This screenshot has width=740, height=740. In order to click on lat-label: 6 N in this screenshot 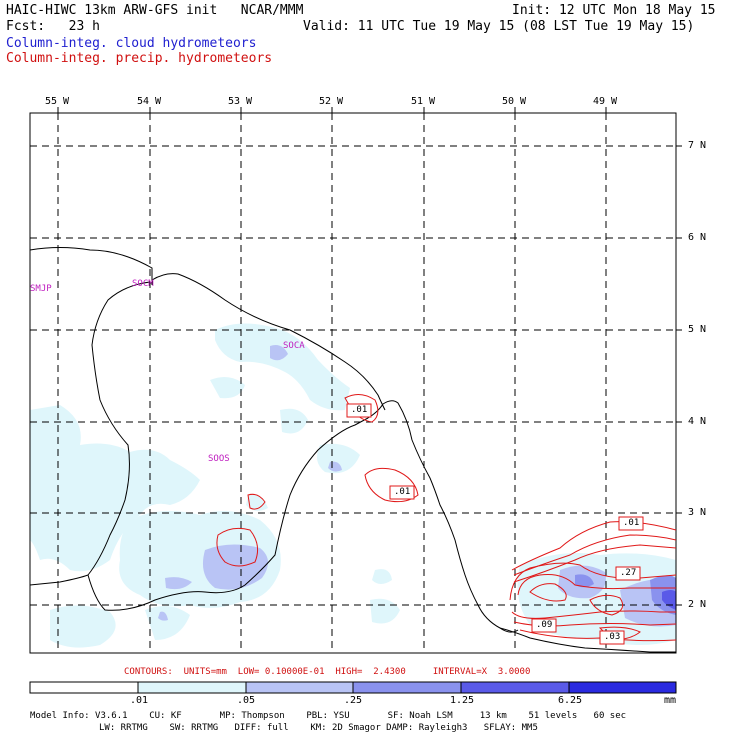, I will do `click(697, 237)`.